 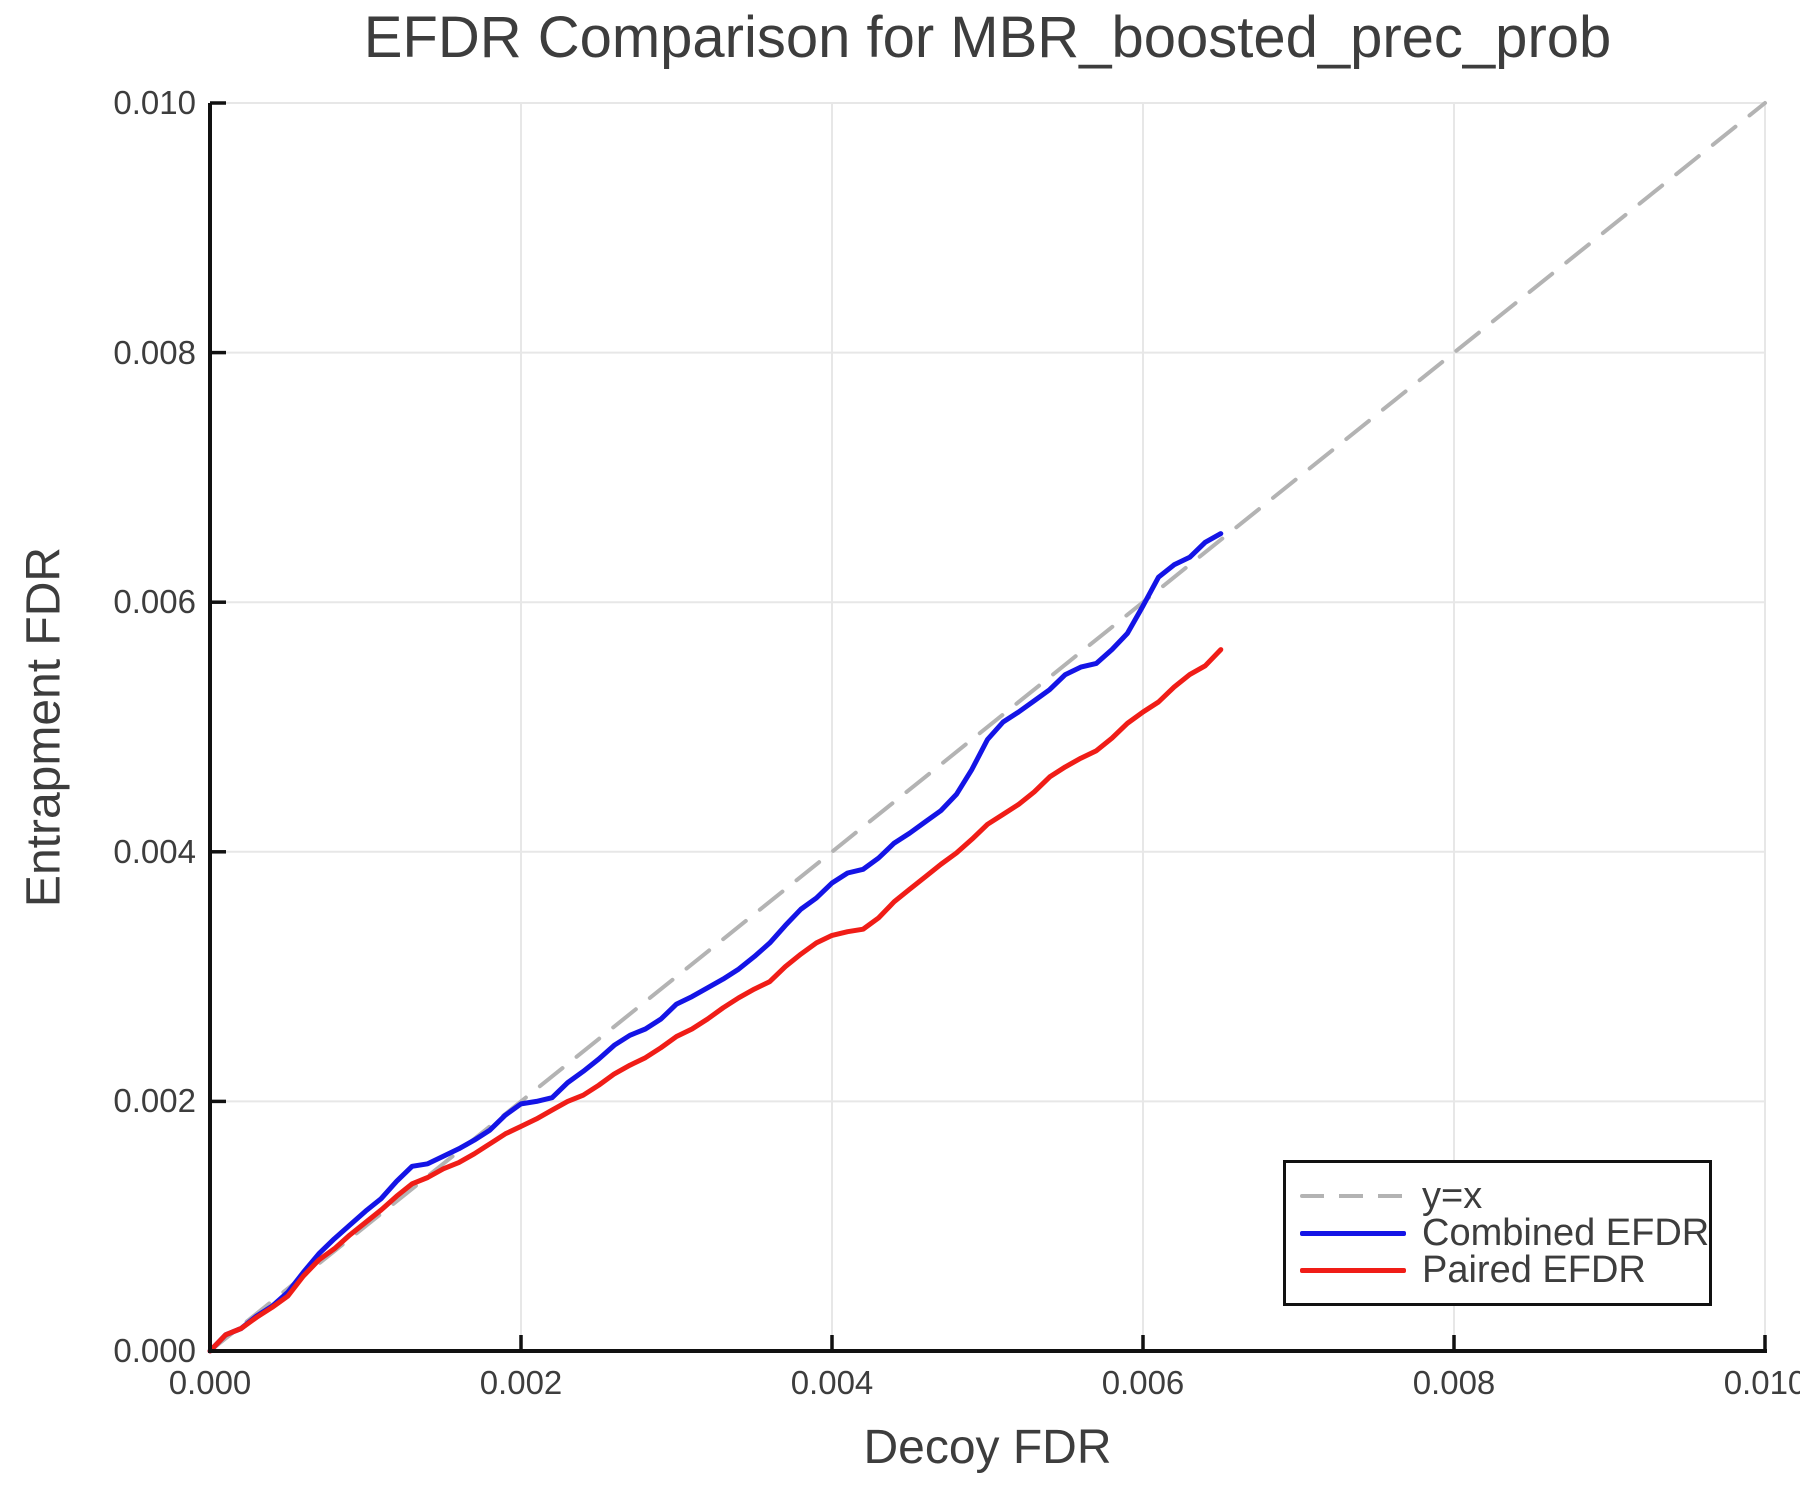 What do you see at coordinates (1452, 1195) in the screenshot?
I see `legend-label: y=x` at bounding box center [1452, 1195].